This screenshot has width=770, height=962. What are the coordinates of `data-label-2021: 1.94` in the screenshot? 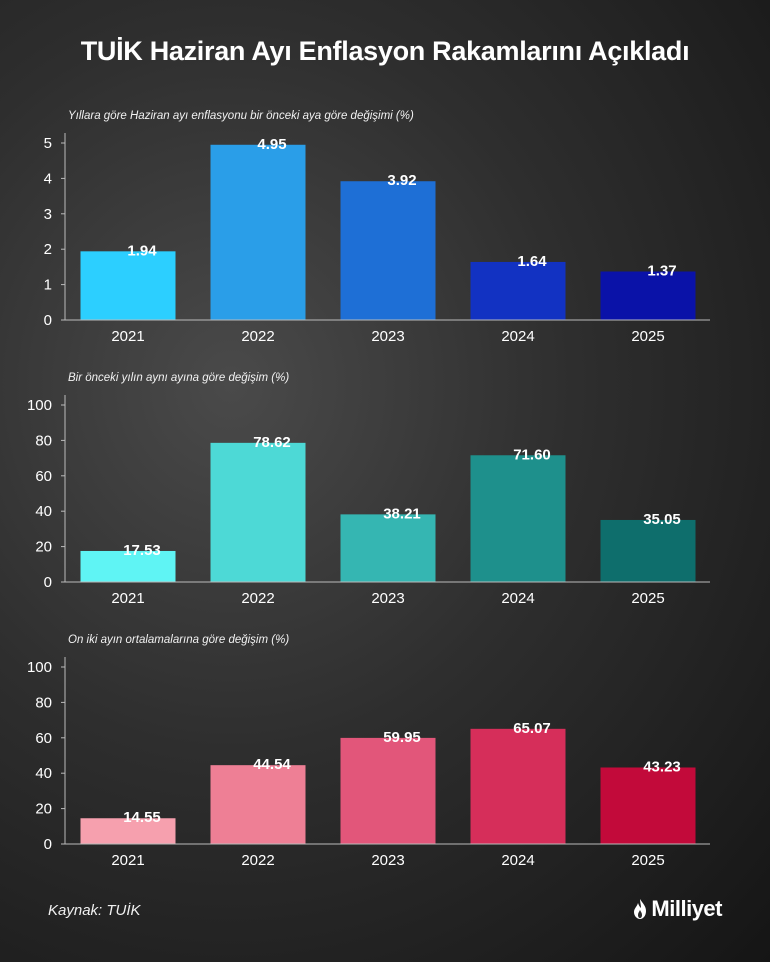 It's located at (142, 250).